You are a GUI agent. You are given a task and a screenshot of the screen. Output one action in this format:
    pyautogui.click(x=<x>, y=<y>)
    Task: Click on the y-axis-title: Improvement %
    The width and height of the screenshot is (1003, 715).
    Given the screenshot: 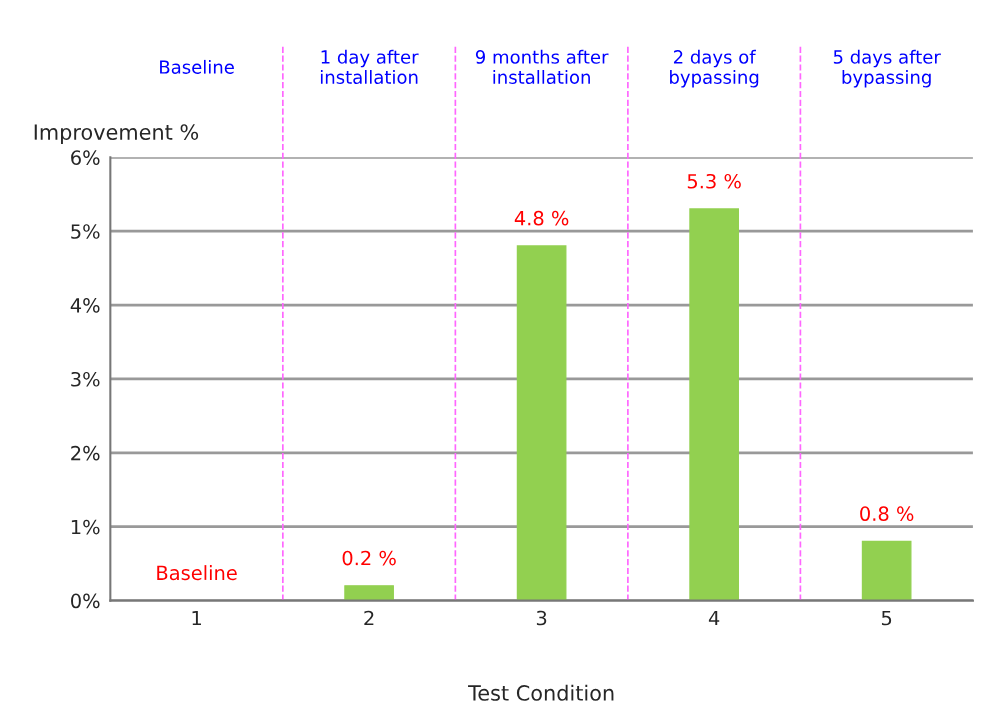 What is the action you would take?
    pyautogui.click(x=116, y=134)
    